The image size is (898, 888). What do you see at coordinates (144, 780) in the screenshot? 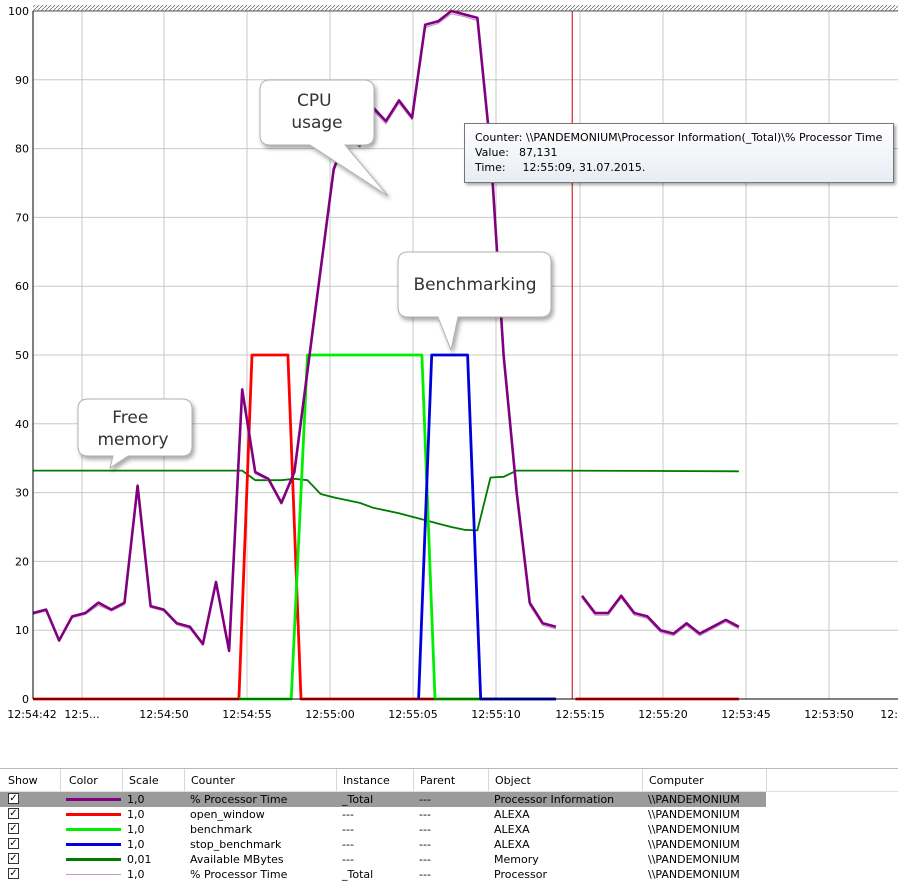
I see `legend-header-scale: Scale` at bounding box center [144, 780].